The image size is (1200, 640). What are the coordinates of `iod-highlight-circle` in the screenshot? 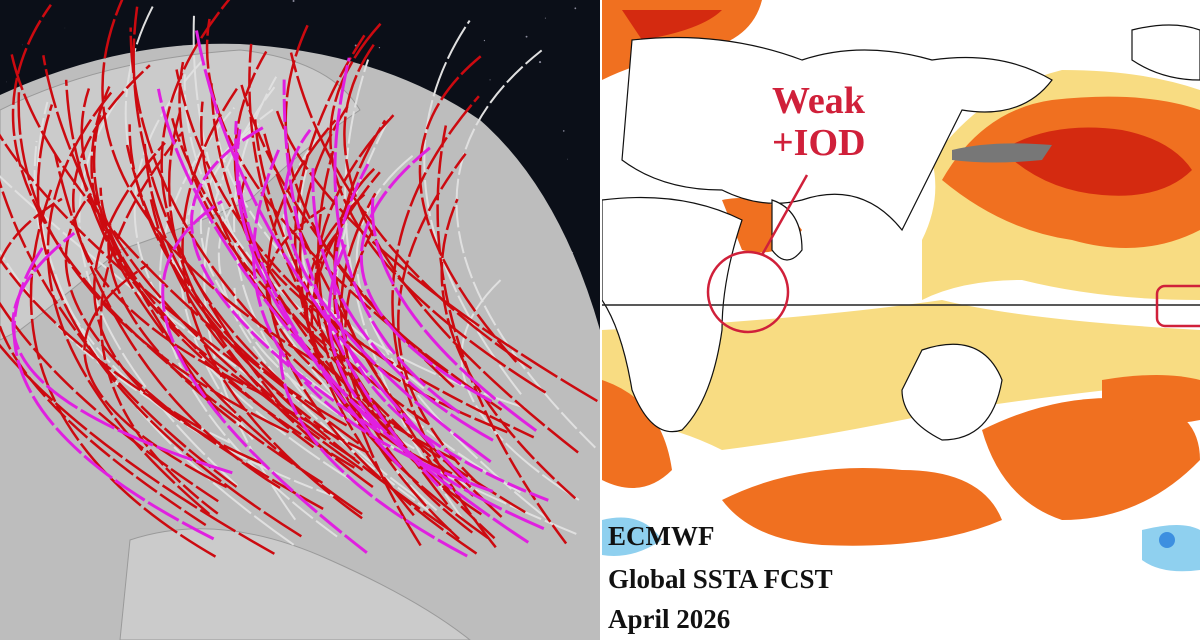 It's located at (748, 292).